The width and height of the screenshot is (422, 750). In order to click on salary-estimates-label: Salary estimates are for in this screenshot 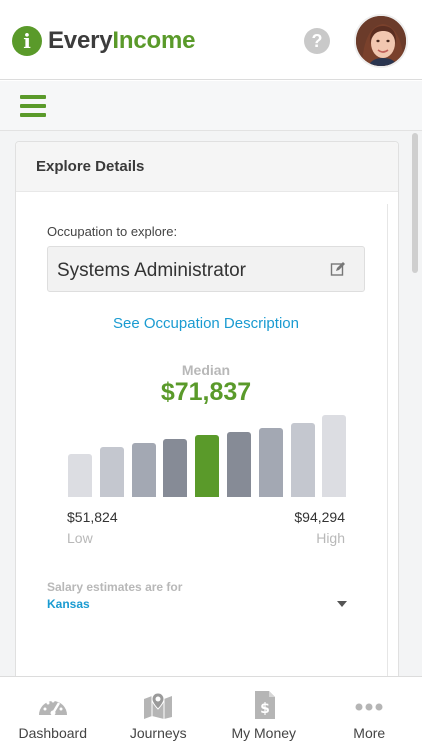, I will do `click(115, 587)`.